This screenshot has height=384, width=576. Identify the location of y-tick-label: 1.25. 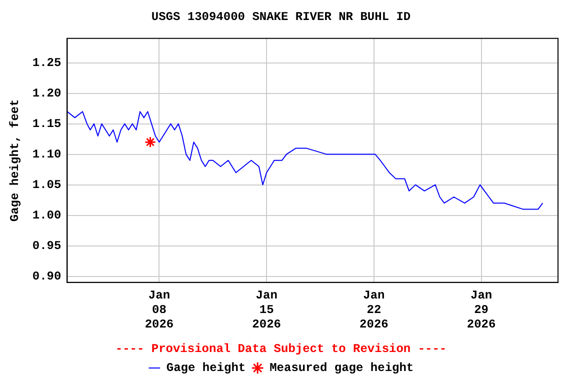
(47, 63).